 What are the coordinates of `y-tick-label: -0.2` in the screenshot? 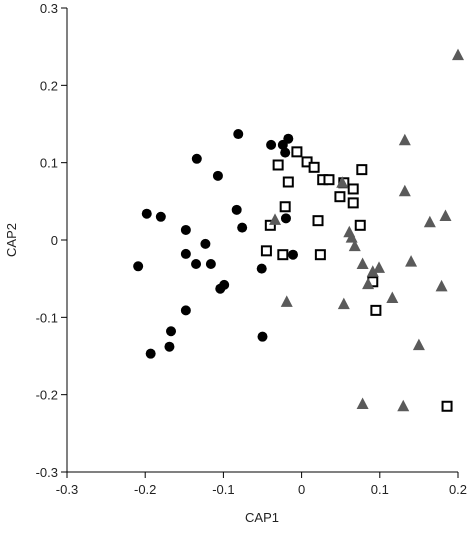 It's located at (47, 395).